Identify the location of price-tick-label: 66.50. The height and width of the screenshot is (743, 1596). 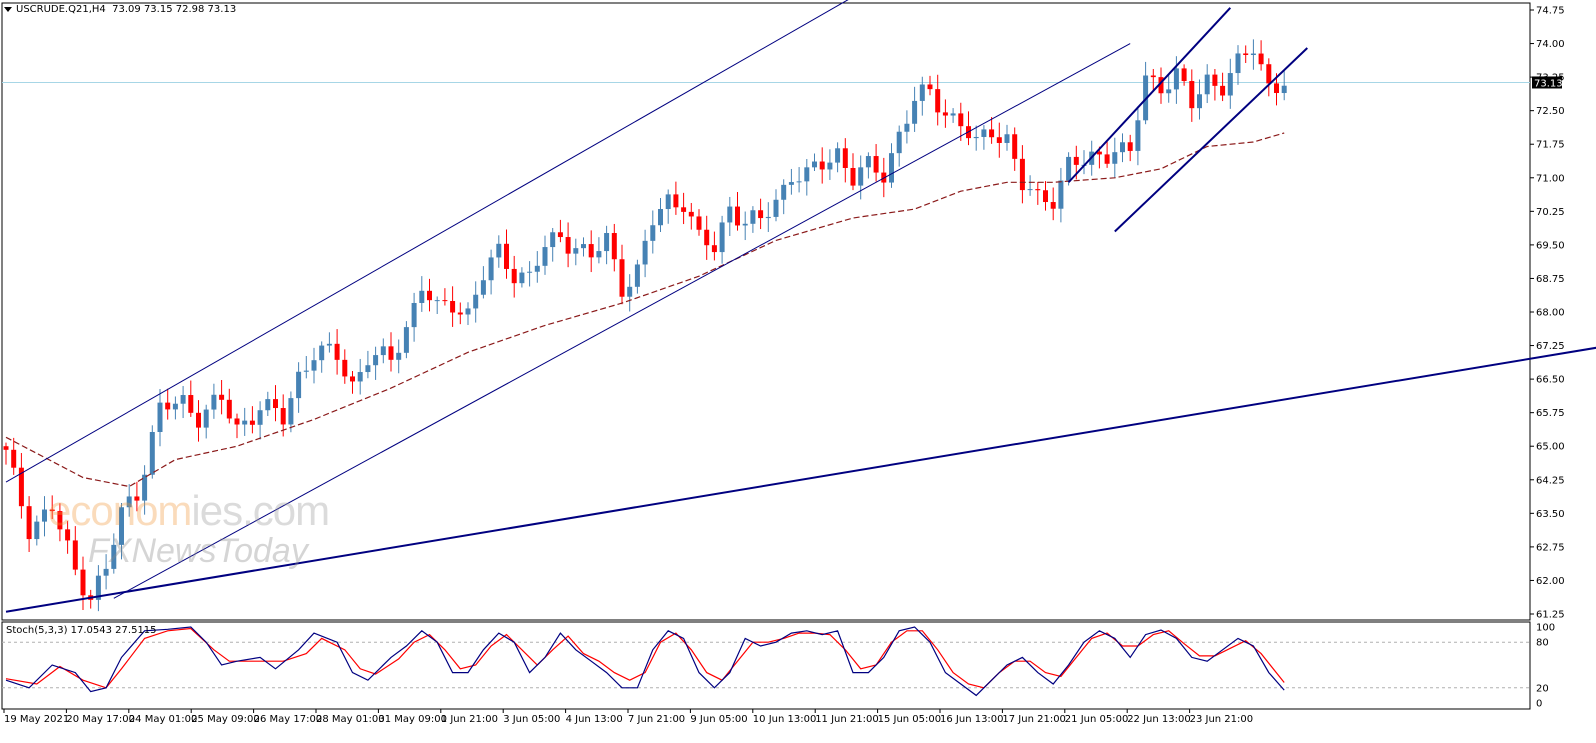
(1550, 380).